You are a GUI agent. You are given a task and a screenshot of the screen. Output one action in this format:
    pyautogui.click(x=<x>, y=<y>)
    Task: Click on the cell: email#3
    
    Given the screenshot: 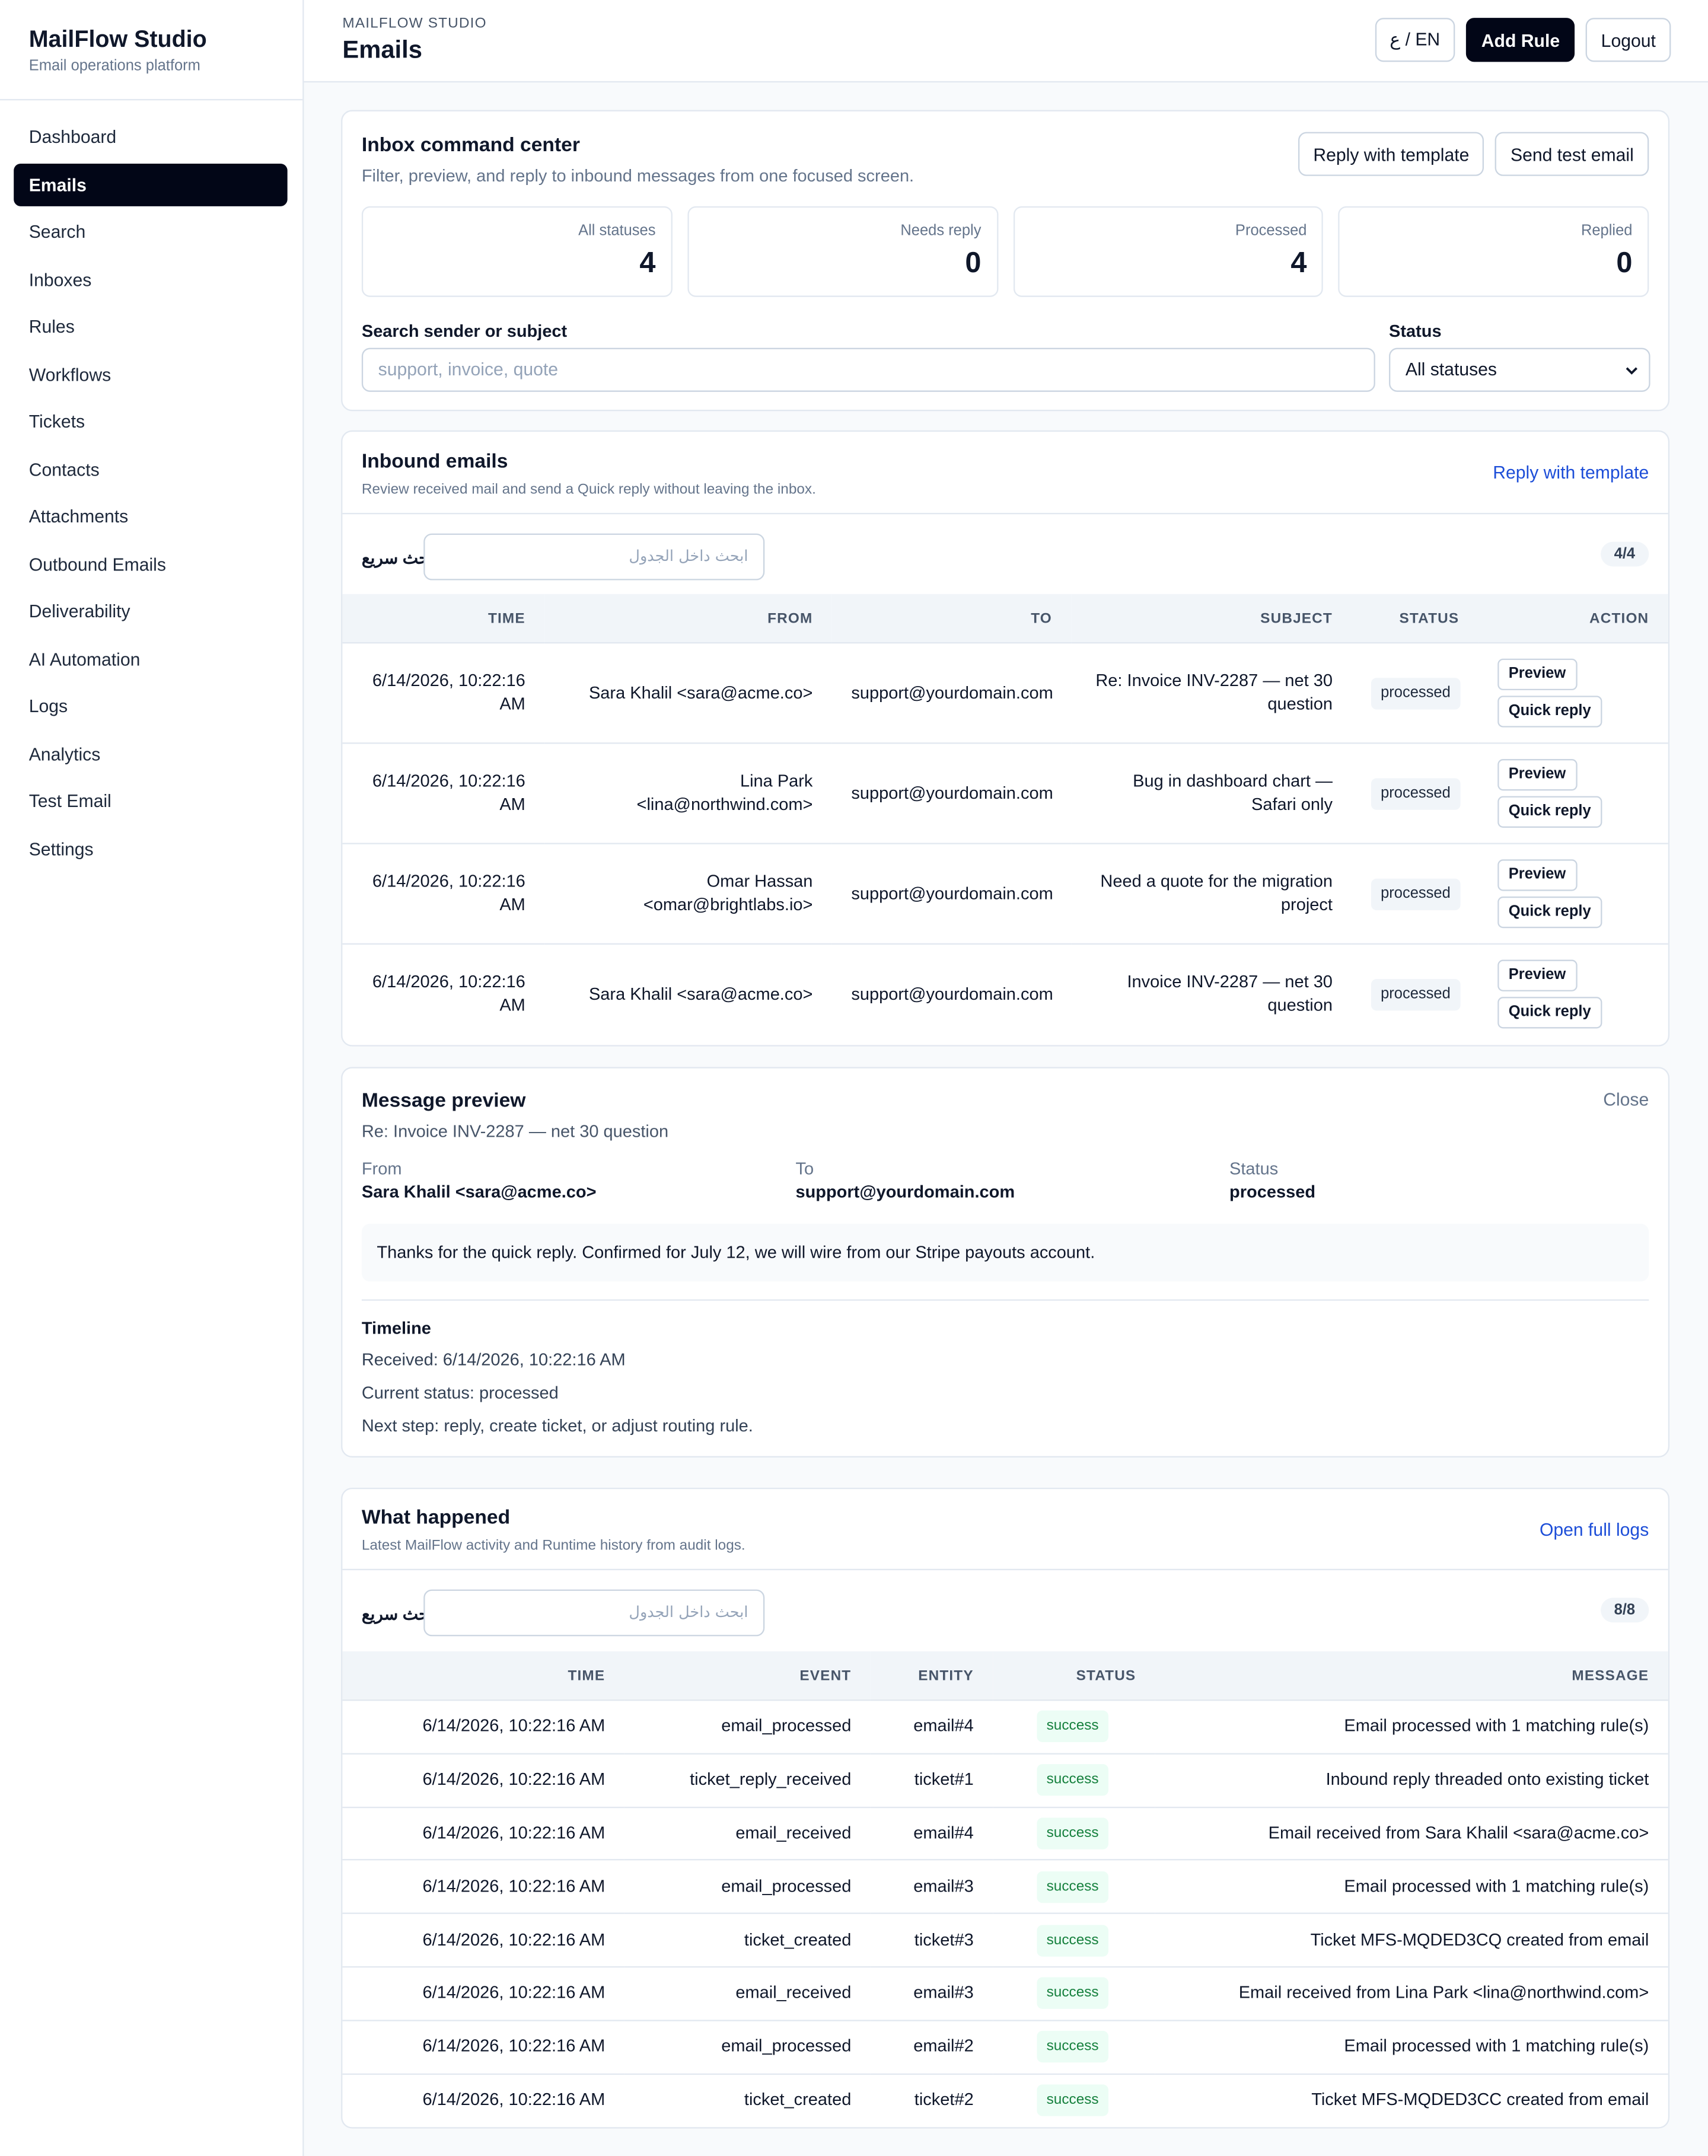 What is the action you would take?
    pyautogui.click(x=931, y=1886)
    